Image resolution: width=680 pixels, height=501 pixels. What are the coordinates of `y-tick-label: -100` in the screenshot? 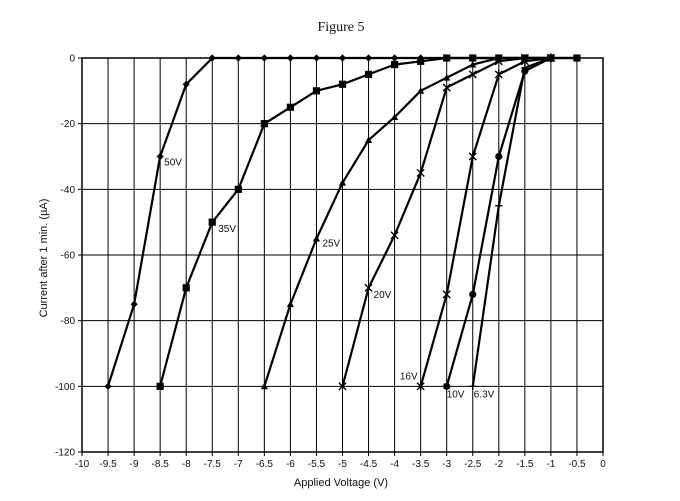 It's located at (65, 387).